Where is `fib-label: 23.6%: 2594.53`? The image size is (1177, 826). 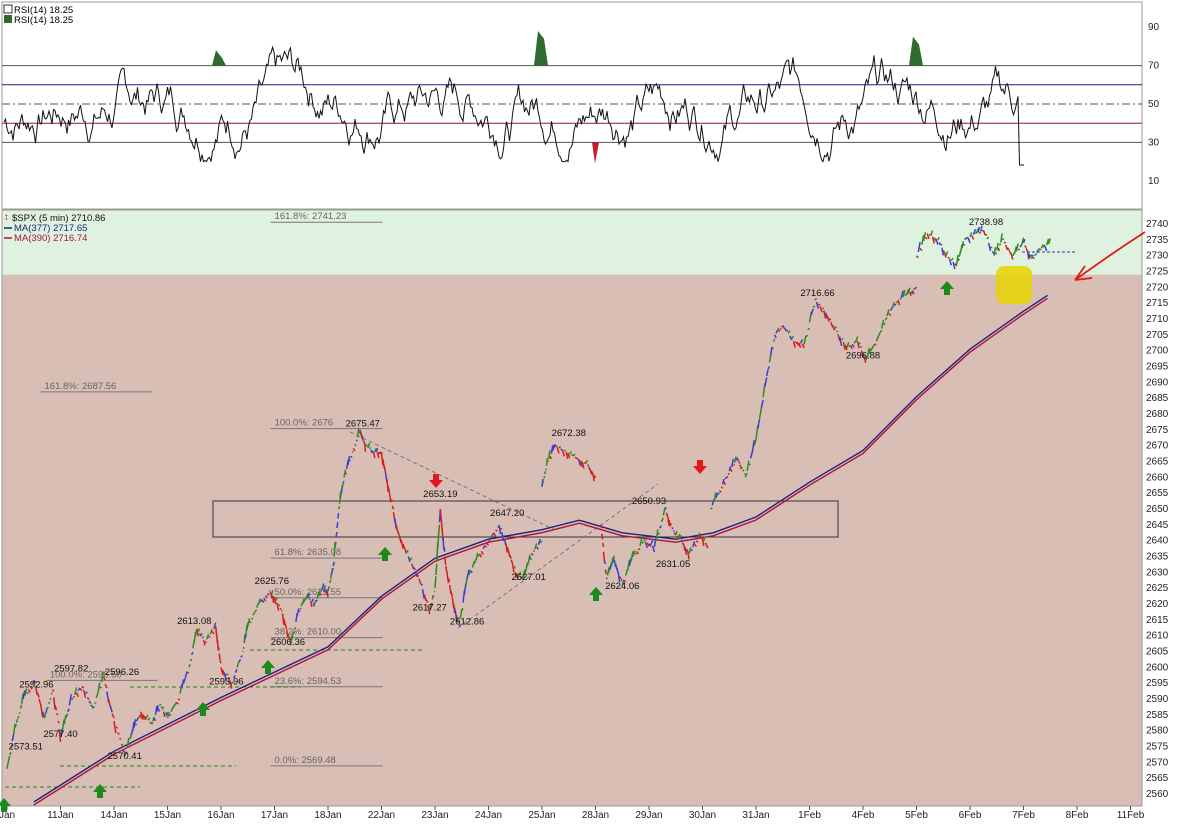
fib-label: 23.6%: 2594.53 is located at coordinates (308, 681).